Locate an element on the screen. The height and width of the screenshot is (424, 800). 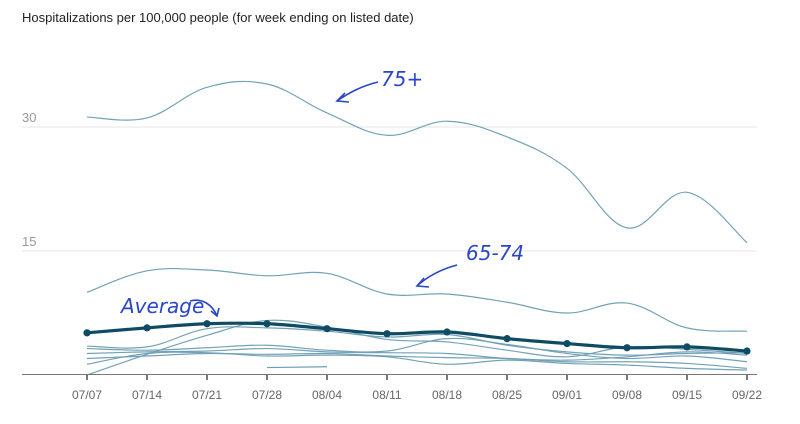
x-tick-label: 07/21 is located at coordinates (207, 395).